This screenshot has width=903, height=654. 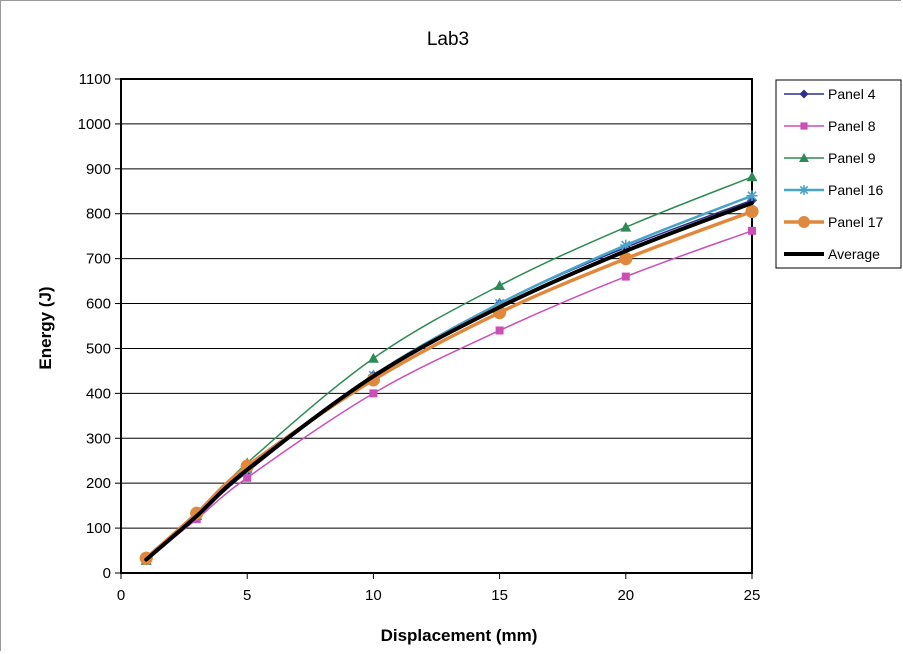 What do you see at coordinates (247, 595) in the screenshot?
I see `x-tick-label: 5` at bounding box center [247, 595].